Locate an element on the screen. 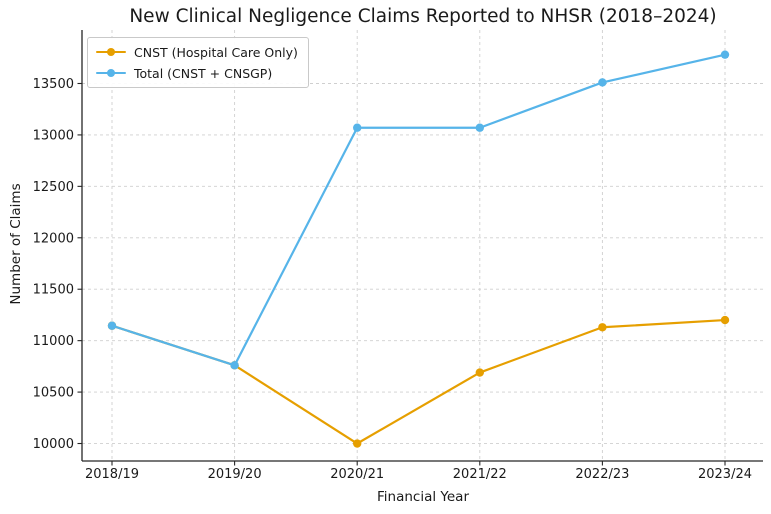 The image size is (771, 514). x-tick-label: 2023/24 is located at coordinates (725, 474).